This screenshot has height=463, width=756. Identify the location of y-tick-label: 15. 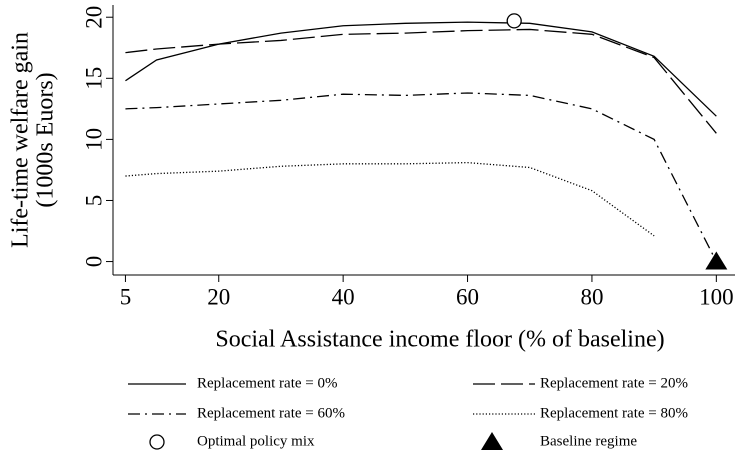
(93, 78).